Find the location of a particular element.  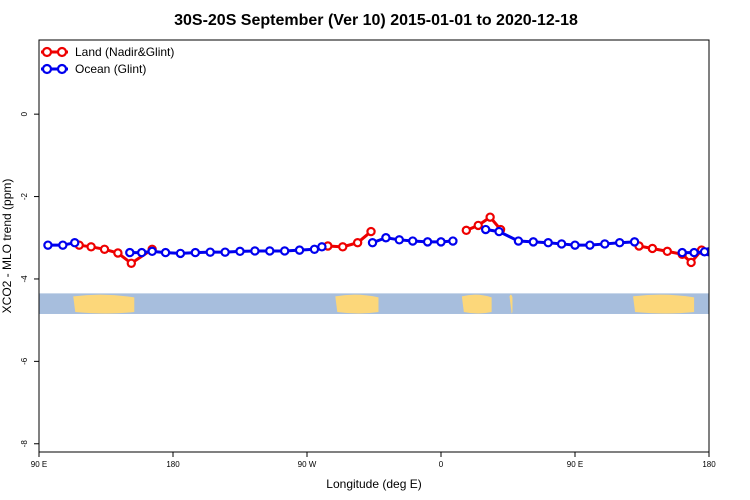

y-tick-label: -4 is located at coordinates (24, 279).